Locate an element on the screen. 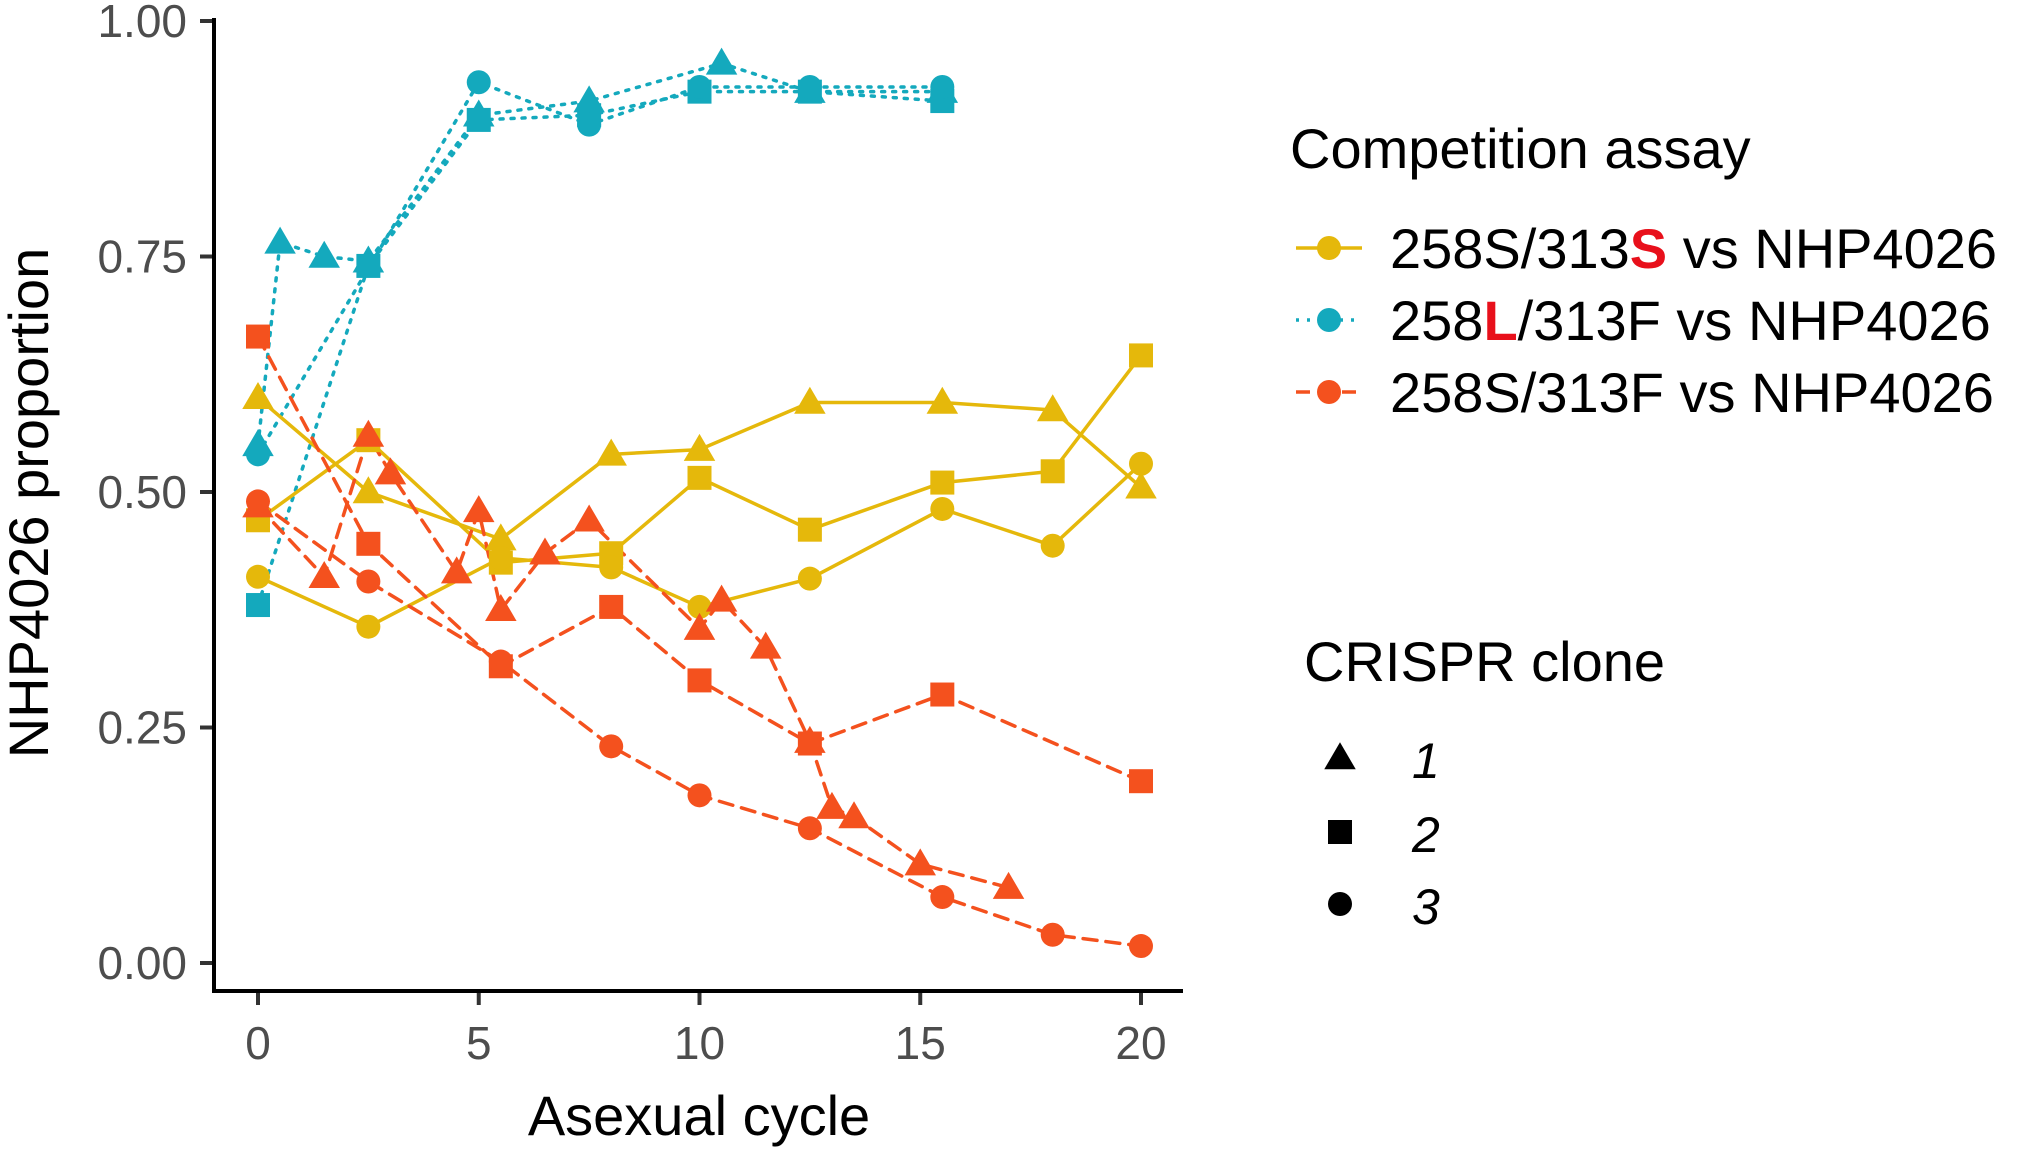  legend-clone-label-1: 1 is located at coordinates (1426, 761).